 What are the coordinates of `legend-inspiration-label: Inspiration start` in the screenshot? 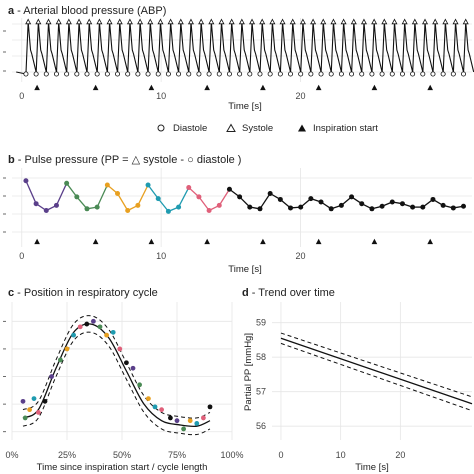 It's located at (345, 128).